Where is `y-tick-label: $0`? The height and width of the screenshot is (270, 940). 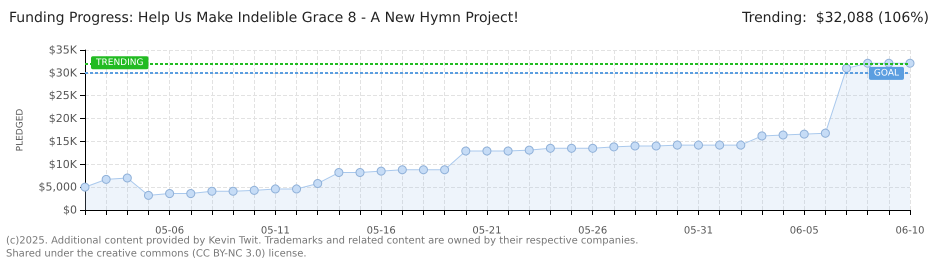 y-tick-label: $0 is located at coordinates (70, 210).